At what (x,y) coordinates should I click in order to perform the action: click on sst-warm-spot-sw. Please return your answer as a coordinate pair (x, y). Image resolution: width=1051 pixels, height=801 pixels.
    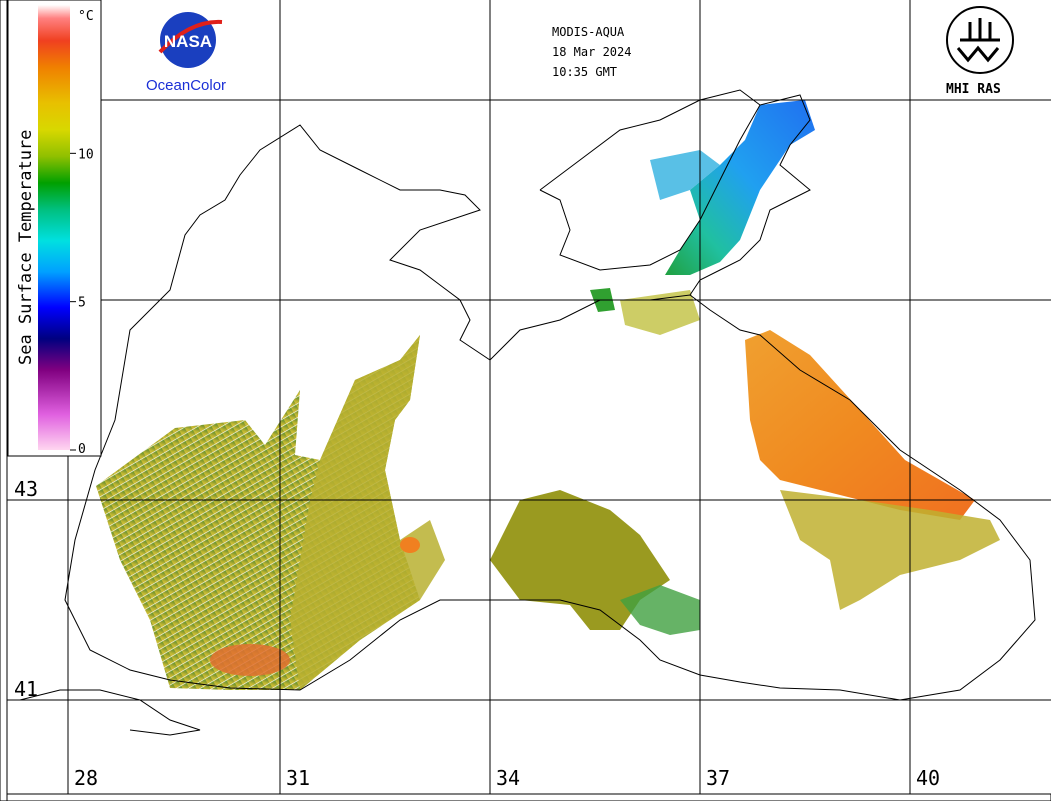
    Looking at the image, I should click on (250, 660).